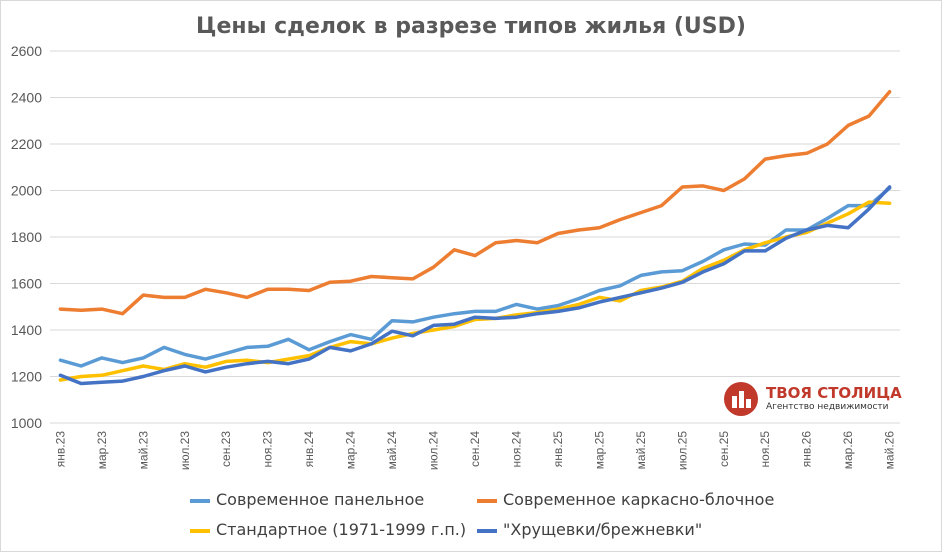  Describe the element at coordinates (471, 26) in the screenshot. I see `chart-title: Цены сделок в разрезе типов жилья (USD)` at that location.